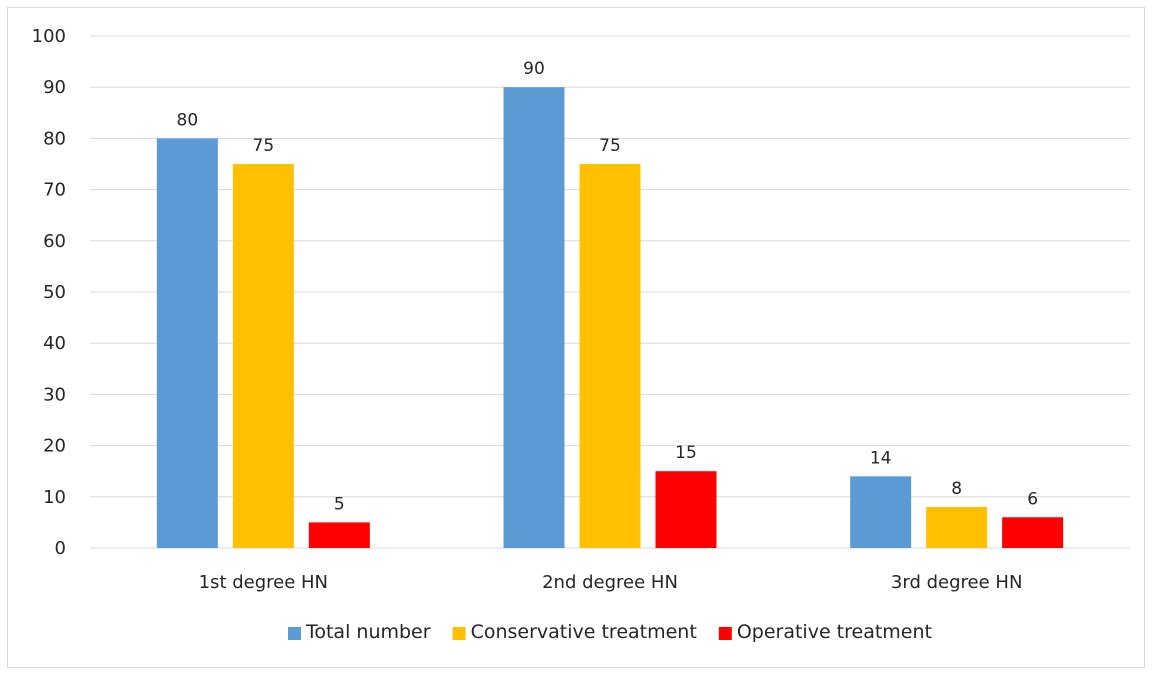 The width and height of the screenshot is (1152, 675). What do you see at coordinates (54, 138) in the screenshot?
I see `y-tick-label: 80` at bounding box center [54, 138].